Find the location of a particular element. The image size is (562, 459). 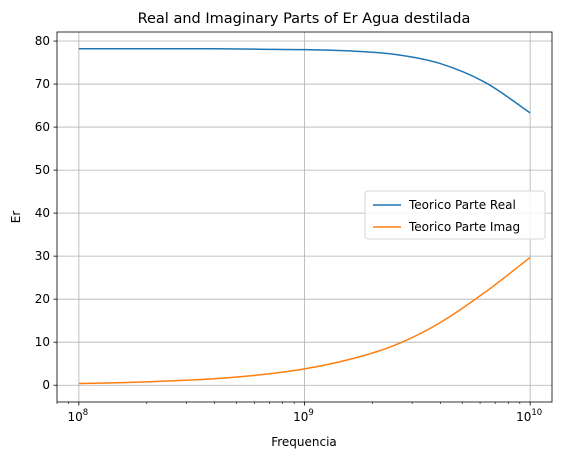

legend: Teorico Parte Real Teorico Parte Imag is located at coordinates (455, 215).